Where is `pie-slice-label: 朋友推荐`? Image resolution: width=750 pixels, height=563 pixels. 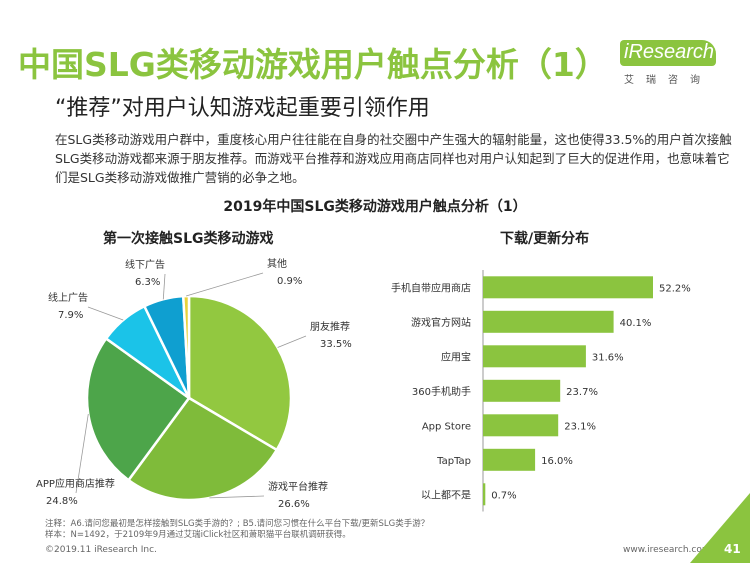 pie-slice-label: 朋友推荐 is located at coordinates (330, 326).